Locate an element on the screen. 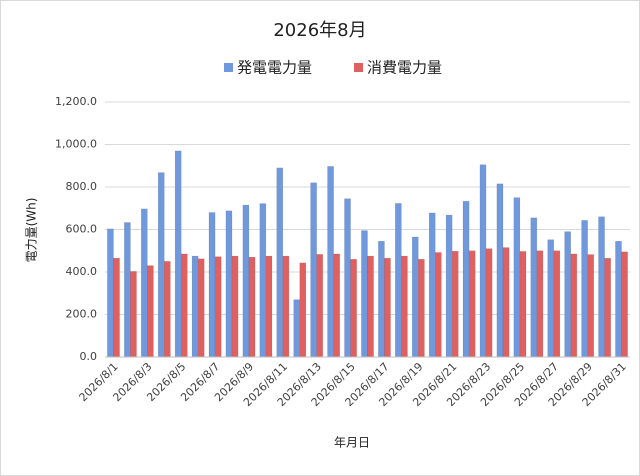 The width and height of the screenshot is (640, 476). y-tick-label: 1,200.0 is located at coordinates (76, 101).